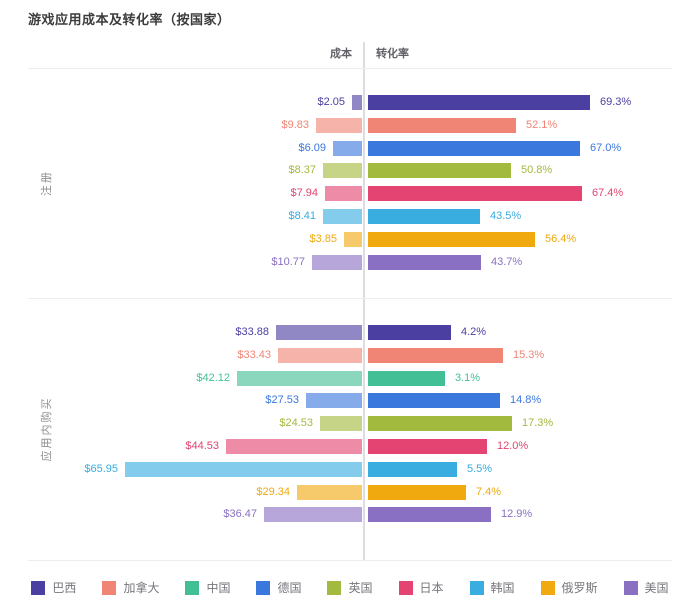  What do you see at coordinates (273, 492) in the screenshot?
I see `cost-value-label: $29.34` at bounding box center [273, 492].